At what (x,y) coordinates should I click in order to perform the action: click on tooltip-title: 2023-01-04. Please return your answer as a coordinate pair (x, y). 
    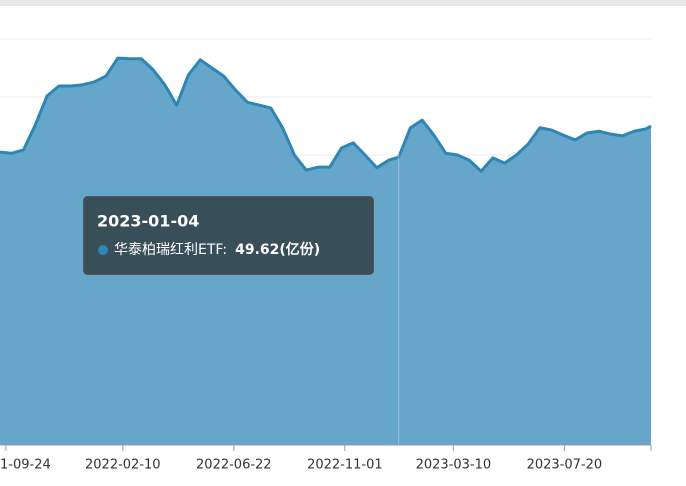
    Looking at the image, I should click on (148, 221).